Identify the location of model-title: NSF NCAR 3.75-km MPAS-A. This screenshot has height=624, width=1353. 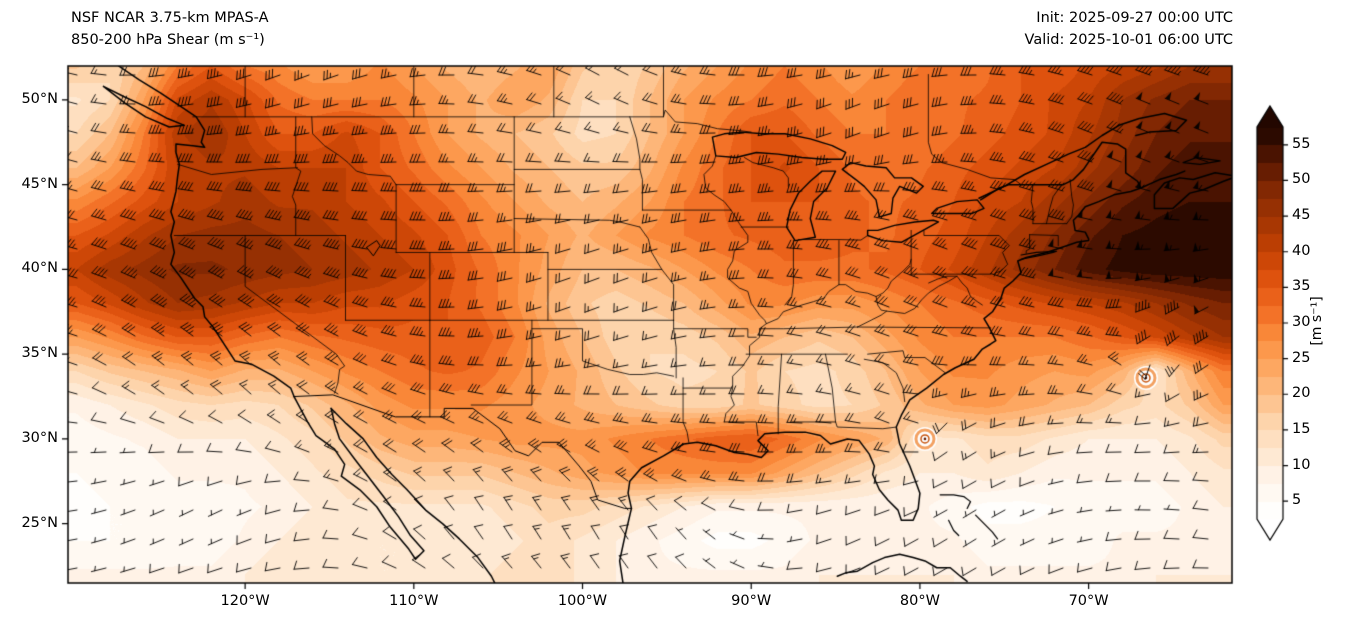
(170, 18).